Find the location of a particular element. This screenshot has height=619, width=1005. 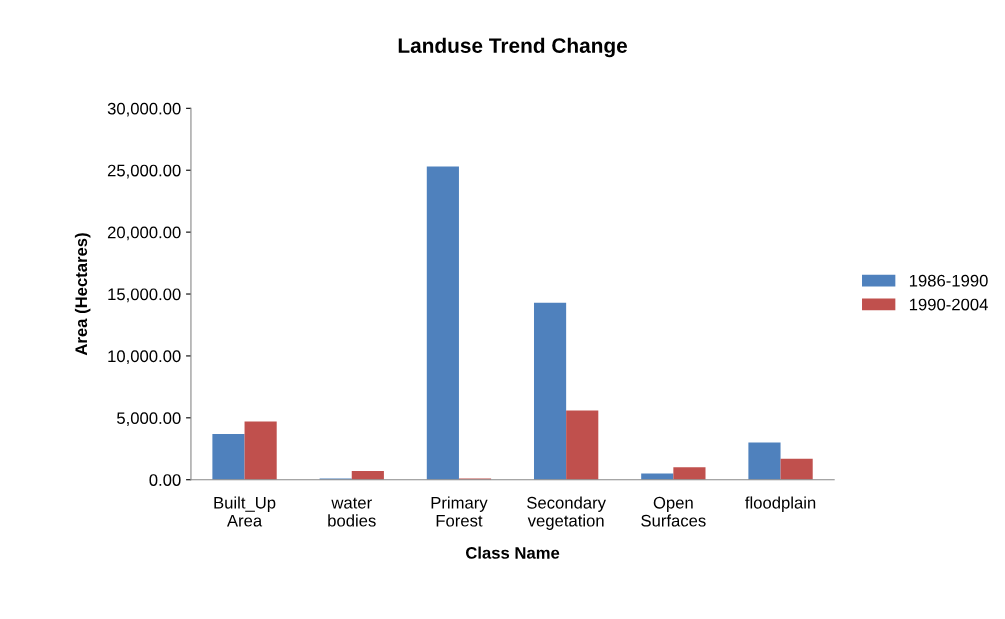

x-tick-label: Open Surfaces is located at coordinates (673, 511).